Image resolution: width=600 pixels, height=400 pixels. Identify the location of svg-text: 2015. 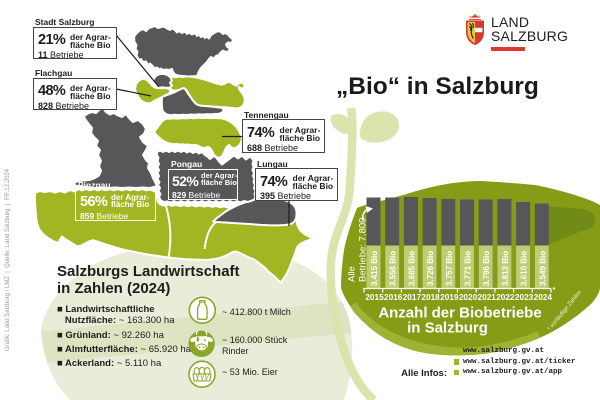
(374, 297).